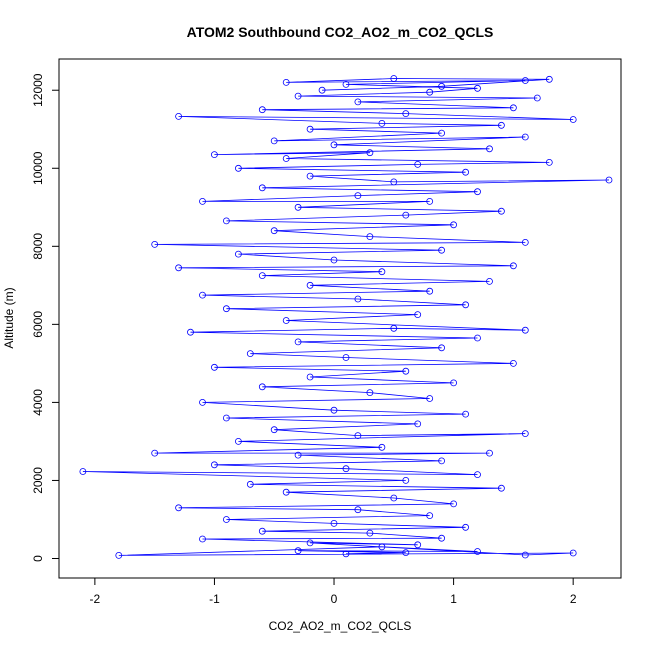 The height and width of the screenshot is (655, 650). What do you see at coordinates (38, 480) in the screenshot?
I see `y-tick-label: 2000` at bounding box center [38, 480].